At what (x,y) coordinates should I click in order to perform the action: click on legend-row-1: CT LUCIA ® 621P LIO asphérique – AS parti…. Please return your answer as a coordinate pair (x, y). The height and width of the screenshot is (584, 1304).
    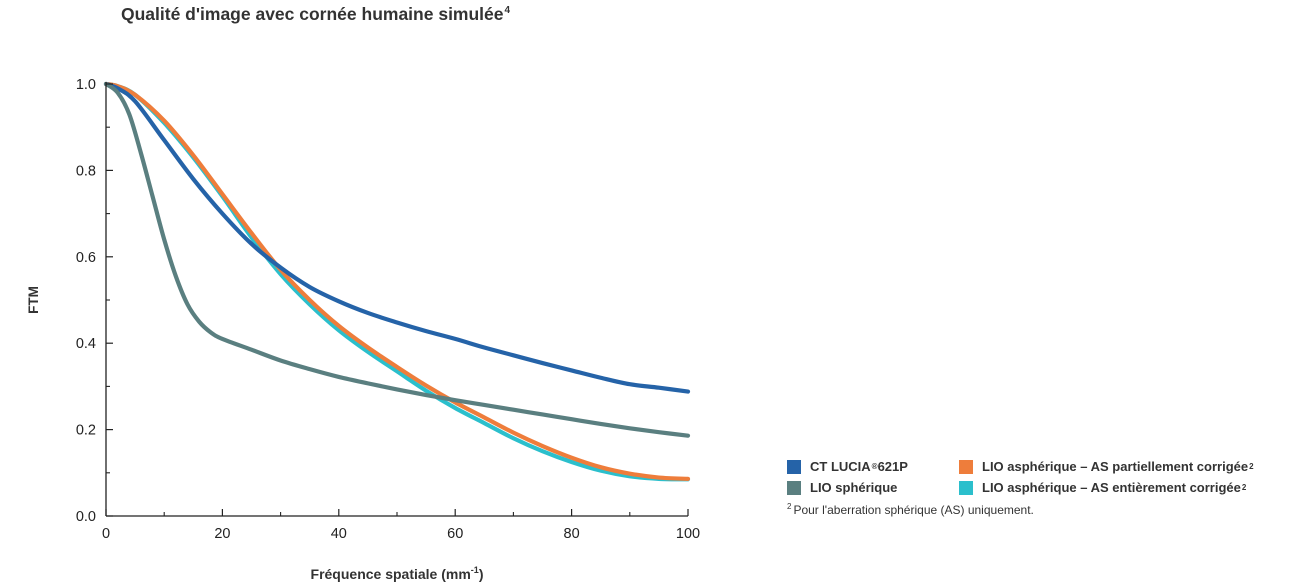
    Looking at the image, I should click on (1020, 466).